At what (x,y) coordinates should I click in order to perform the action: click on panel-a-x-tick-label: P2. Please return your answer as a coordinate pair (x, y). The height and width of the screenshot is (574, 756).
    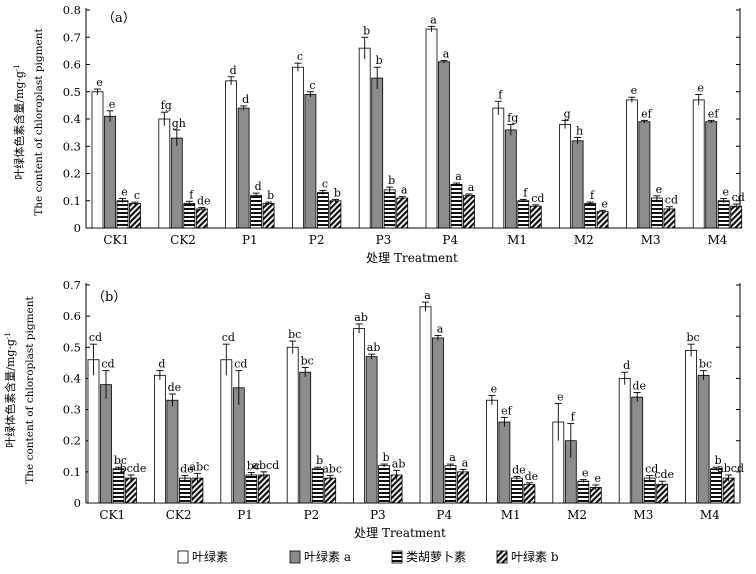
    Looking at the image, I should click on (317, 240).